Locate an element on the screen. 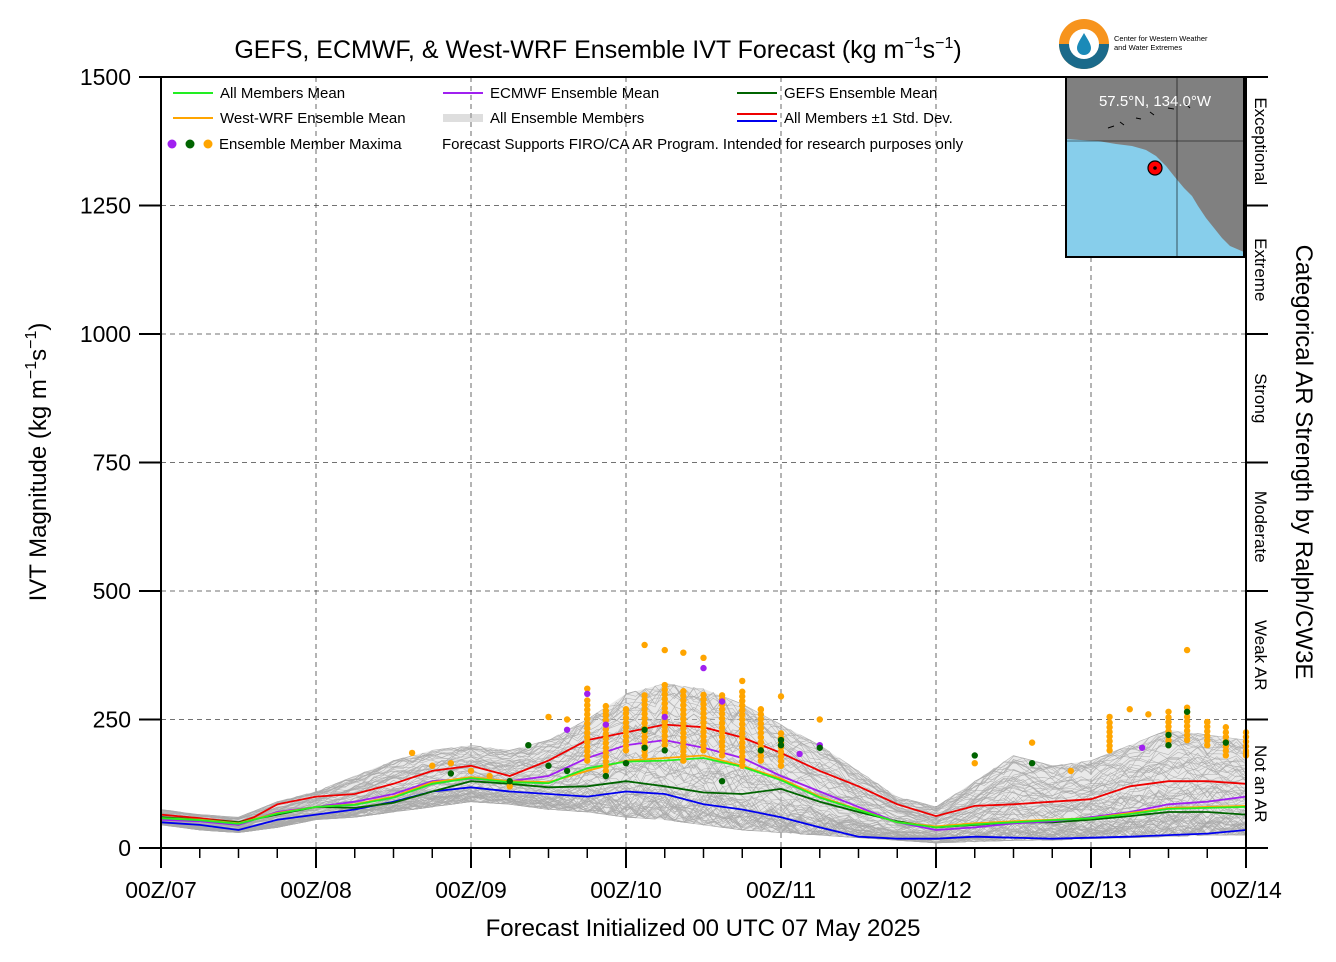 The image size is (1336, 962). x-tick-label: 00Z/10 is located at coordinates (626, 890).